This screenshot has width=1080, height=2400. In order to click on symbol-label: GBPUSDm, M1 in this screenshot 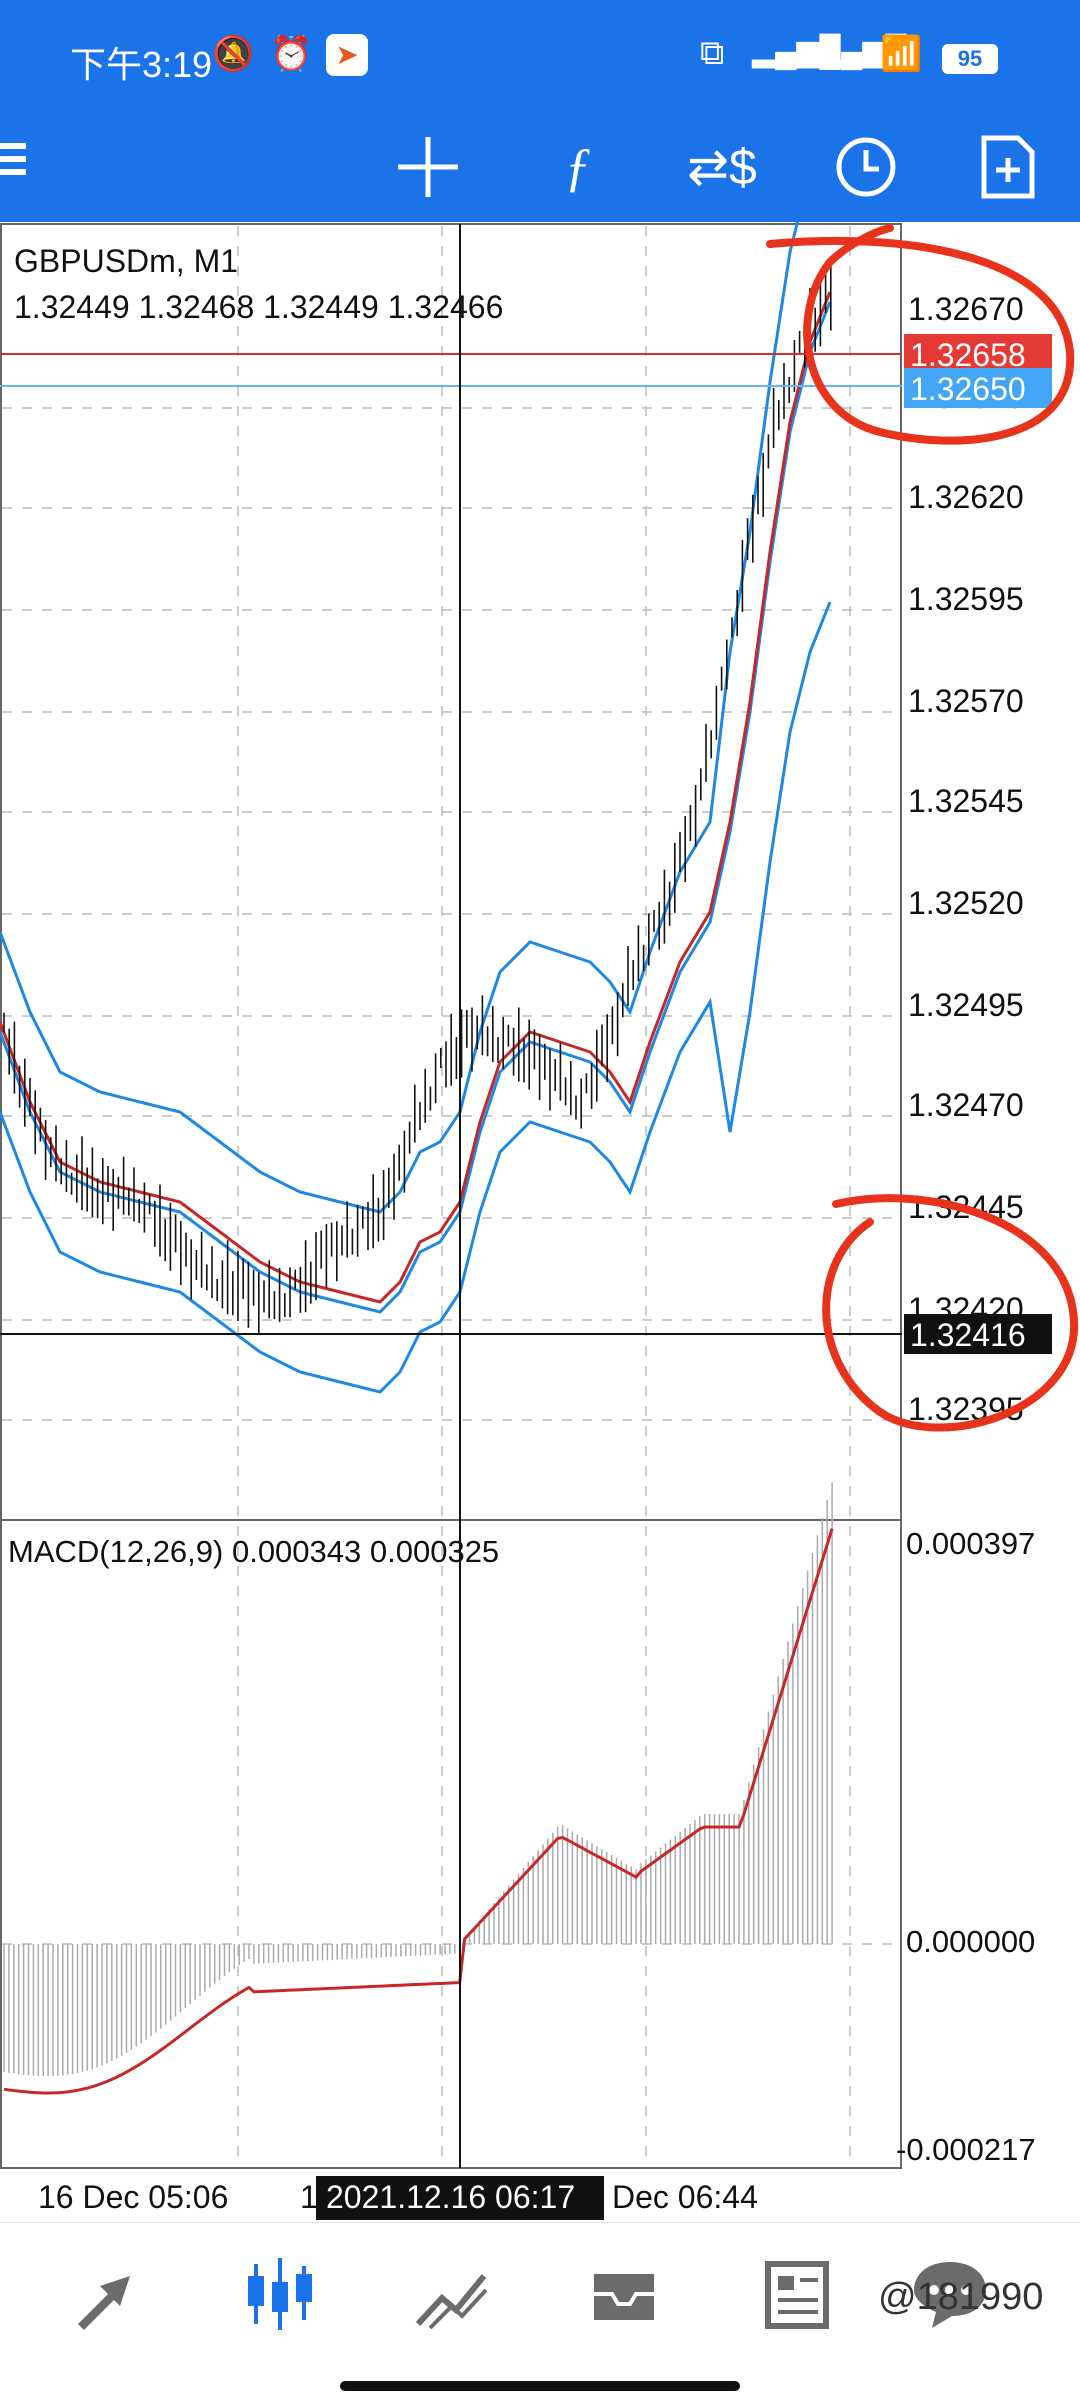, I will do `click(126, 261)`.